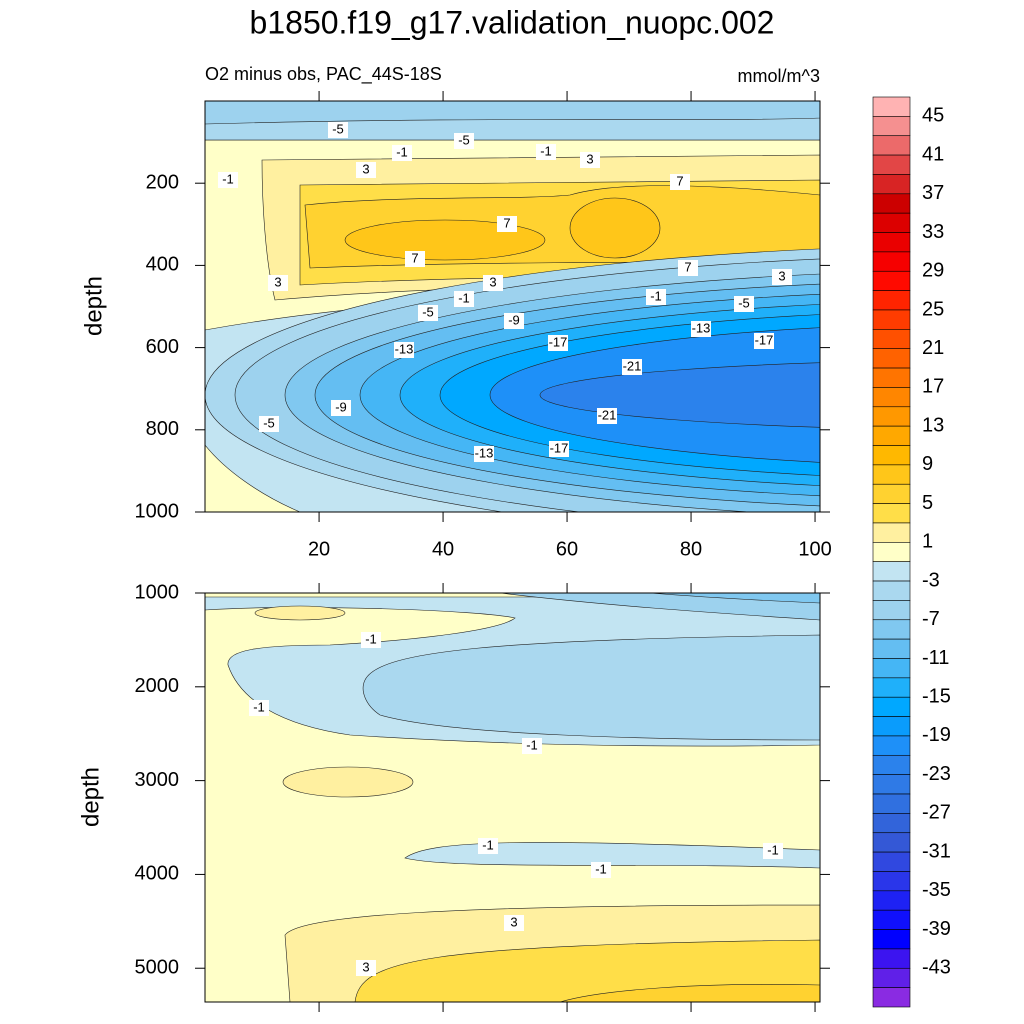 The height and width of the screenshot is (1024, 1024). What do you see at coordinates (933, 387) in the screenshot?
I see `colorbar-label: 17` at bounding box center [933, 387].